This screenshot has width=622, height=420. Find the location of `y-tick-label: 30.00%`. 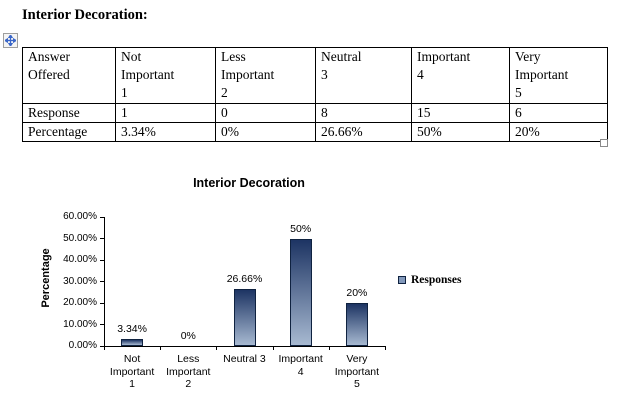

y-tick-label: 30.00% is located at coordinates (80, 281).